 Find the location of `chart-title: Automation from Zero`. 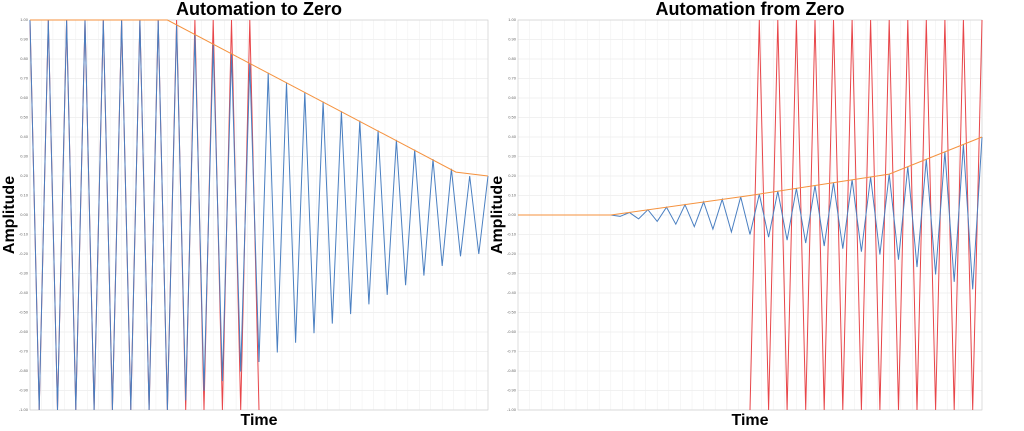

chart-title: Automation from Zero is located at coordinates (750, 9).